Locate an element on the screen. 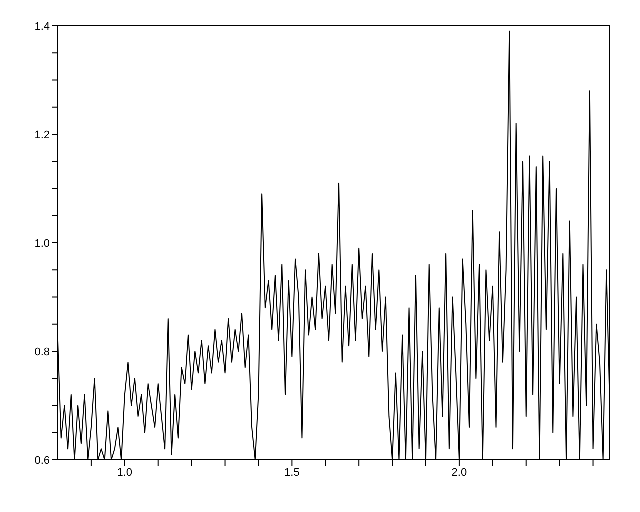  y-tick-label: 0.6 is located at coordinates (42, 460).